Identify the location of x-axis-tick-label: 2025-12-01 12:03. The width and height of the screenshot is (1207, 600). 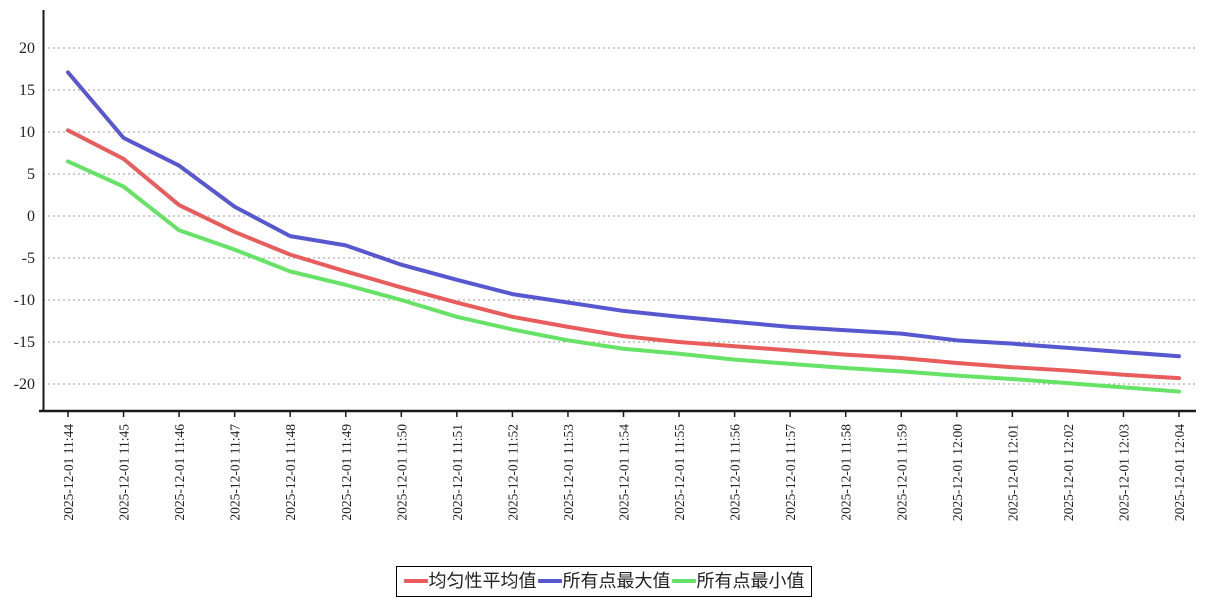
(1123, 472).